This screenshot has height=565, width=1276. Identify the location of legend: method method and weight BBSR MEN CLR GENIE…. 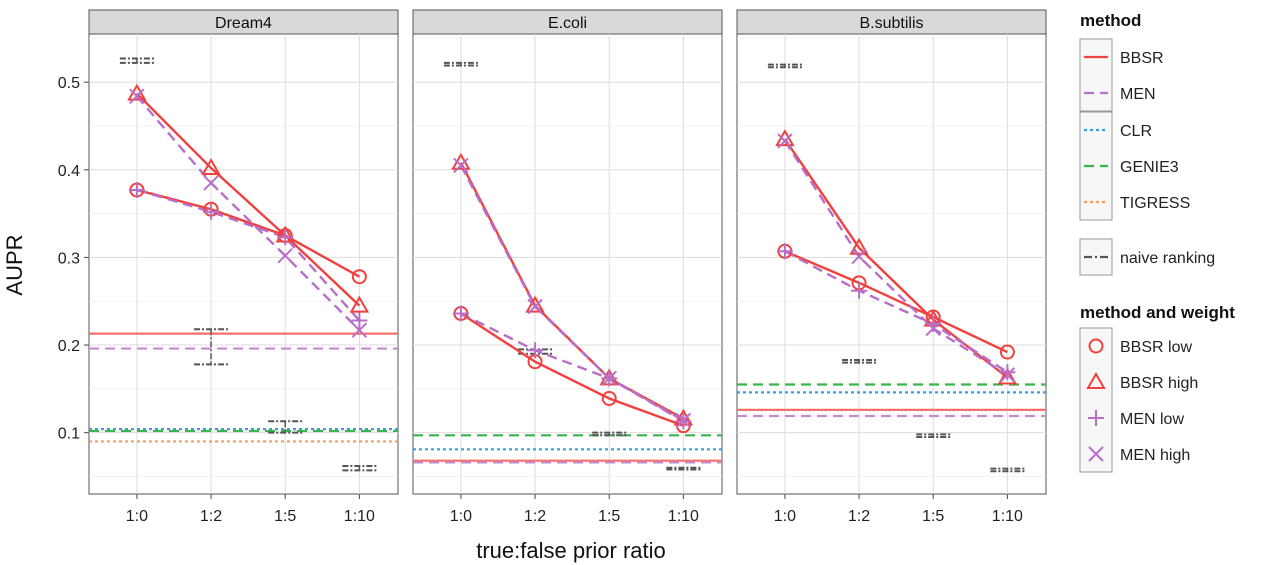
(1157, 242).